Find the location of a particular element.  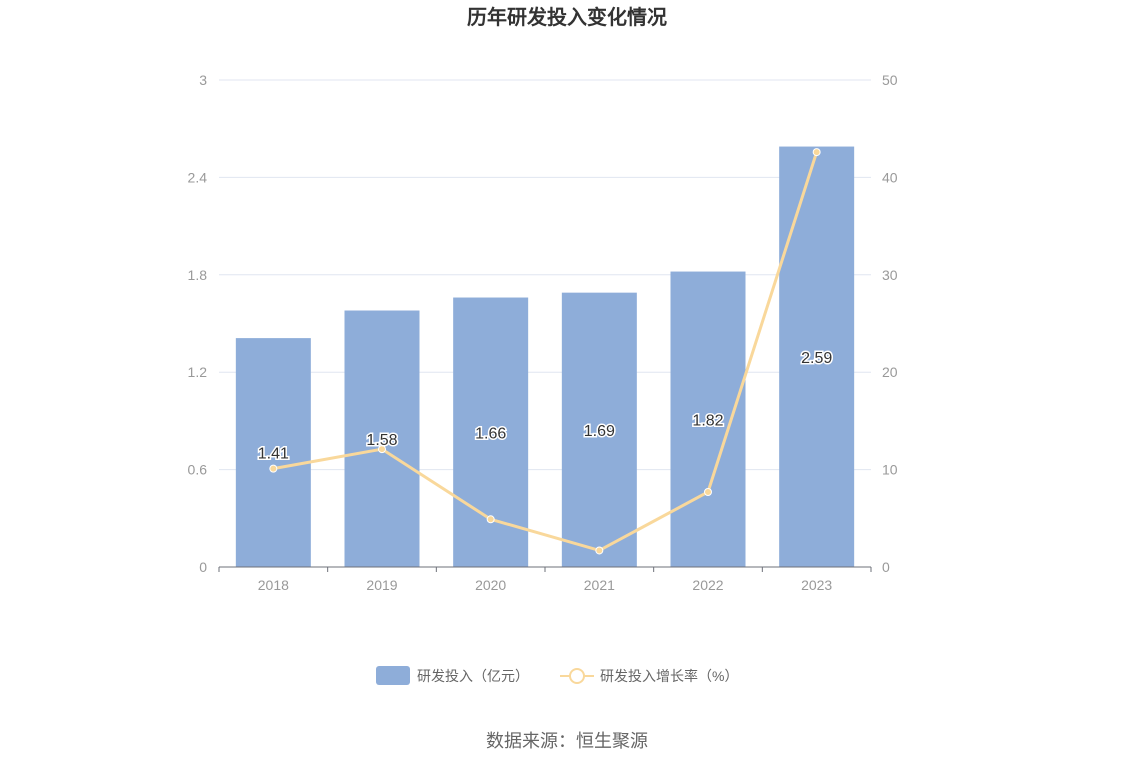

left-axis-ticks: 0 0.6 1.2 1.8 2.4 3 is located at coordinates (198, 323).